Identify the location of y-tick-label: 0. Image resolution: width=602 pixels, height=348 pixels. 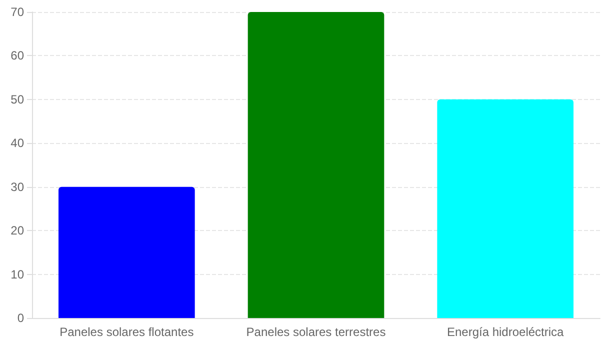
(20, 318).